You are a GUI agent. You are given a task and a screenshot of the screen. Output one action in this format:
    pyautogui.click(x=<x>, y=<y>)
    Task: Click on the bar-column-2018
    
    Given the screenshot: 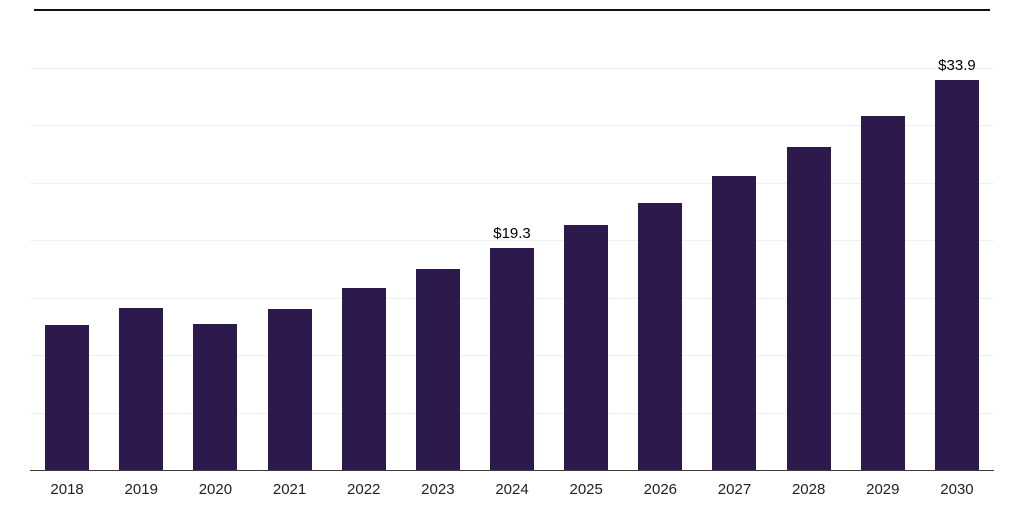 What is the action you would take?
    pyautogui.click(x=67, y=240)
    